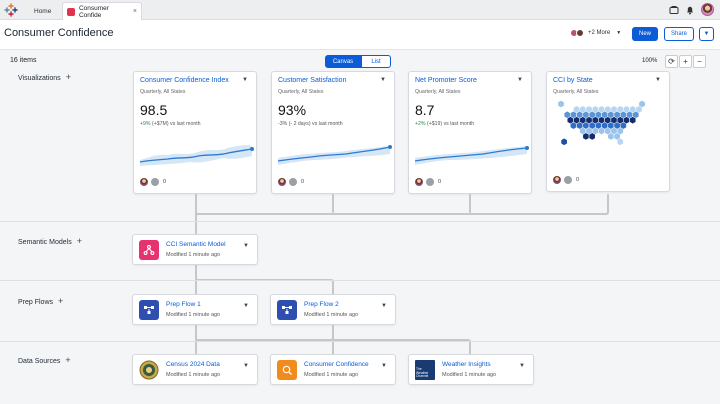 The height and width of the screenshot is (404, 720). What do you see at coordinates (706, 34) in the screenshot?
I see `more-menu-button: ▼` at bounding box center [706, 34].